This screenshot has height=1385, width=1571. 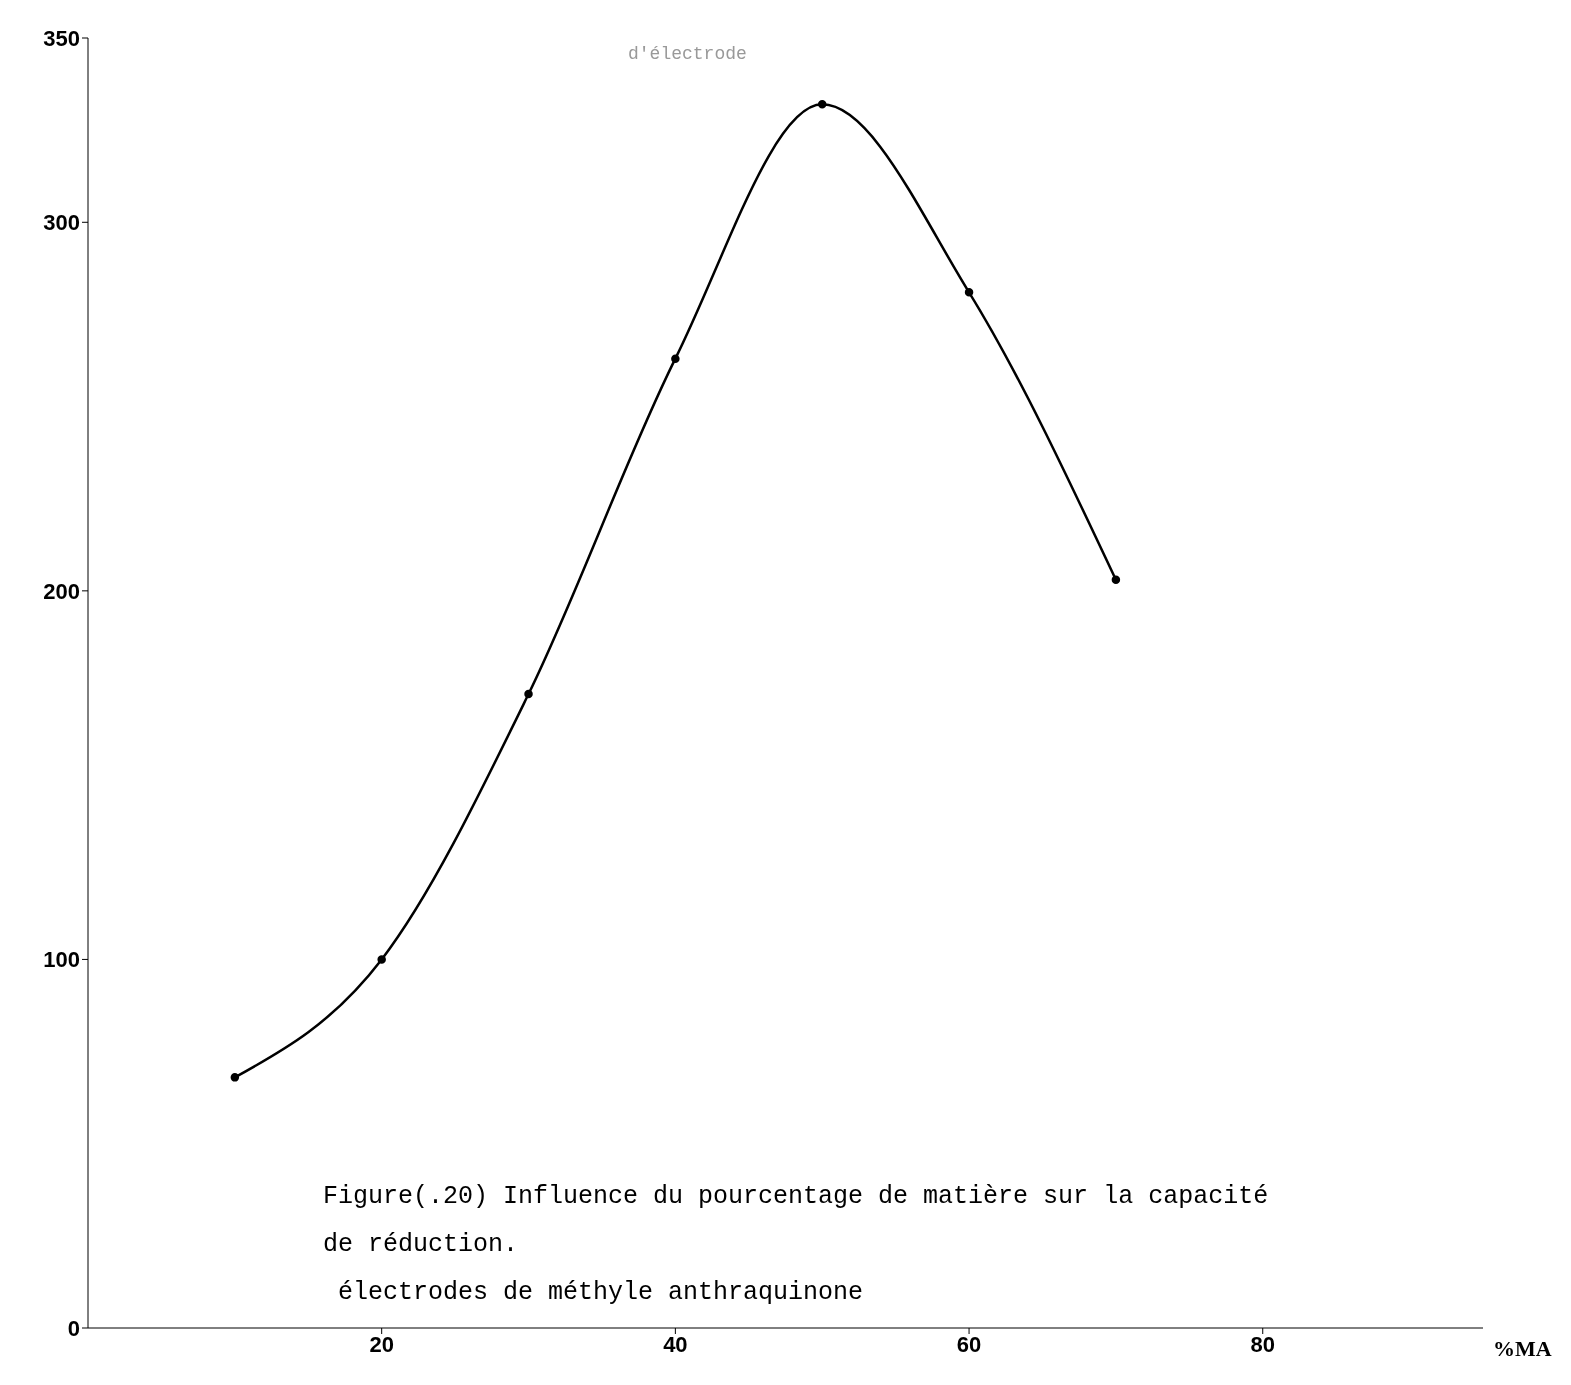 I want to click on y-tick-label: 100, so click(x=61, y=960).